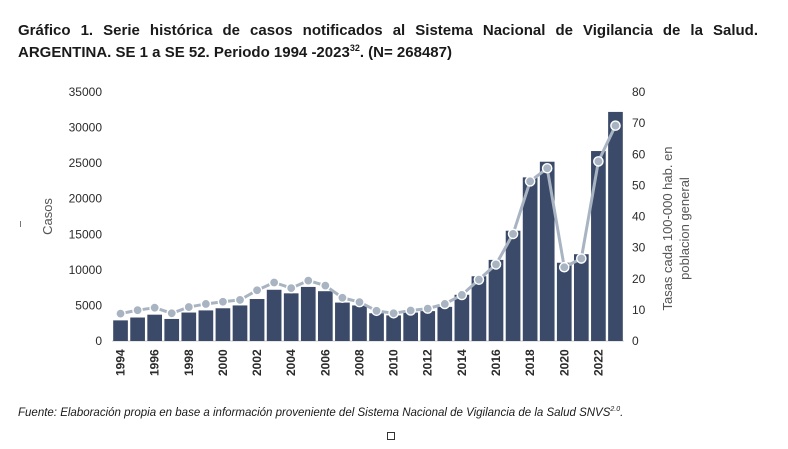 The image size is (788, 449). Describe the element at coordinates (257, 320) in the screenshot. I see `bar-2002` at that location.